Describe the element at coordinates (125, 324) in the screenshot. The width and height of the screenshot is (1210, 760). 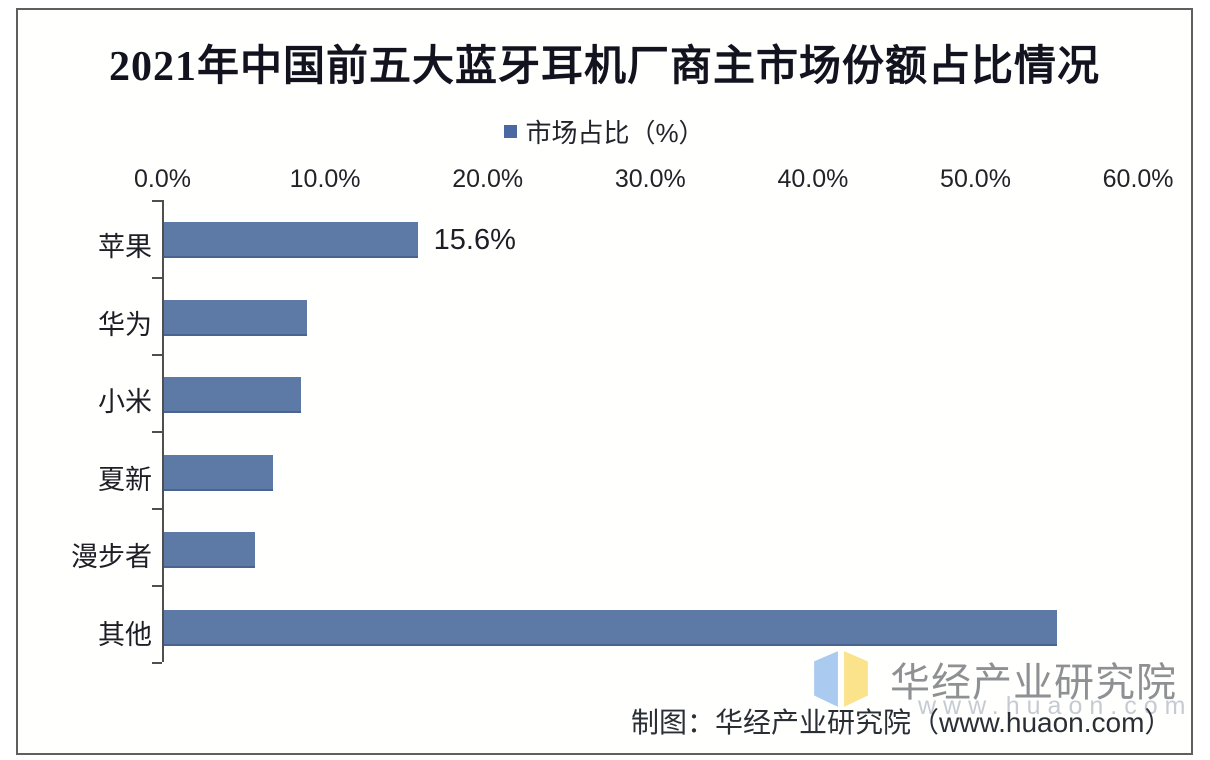
I see `category-label: 华为` at that location.